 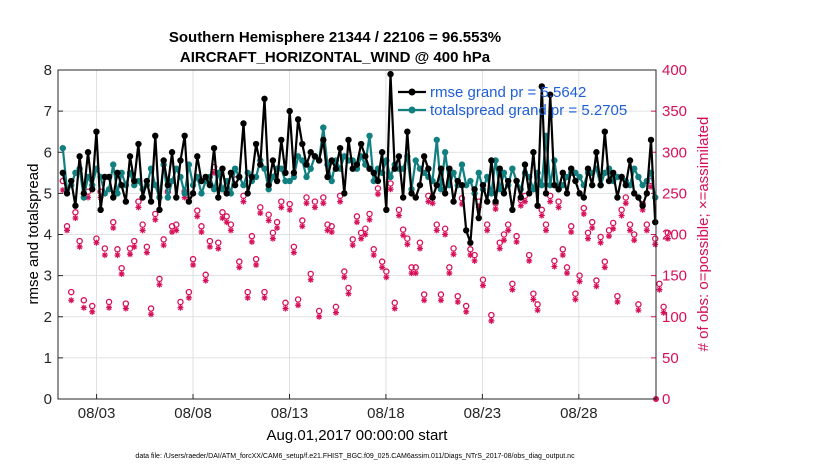 I want to click on y-right-tick-label: 100, so click(x=674, y=317).